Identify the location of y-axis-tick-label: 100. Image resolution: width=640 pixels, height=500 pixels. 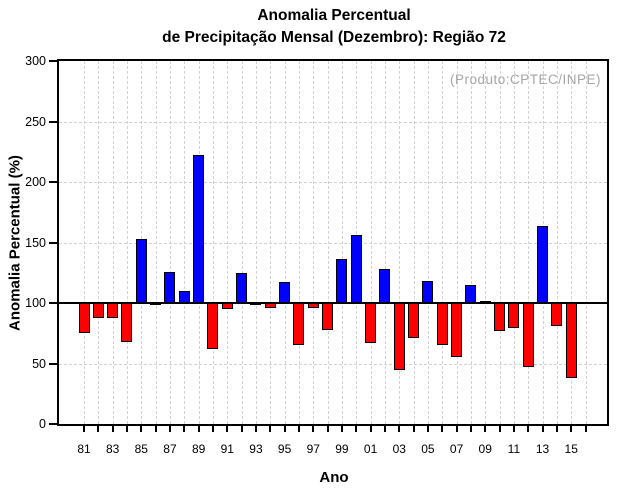
(35, 303).